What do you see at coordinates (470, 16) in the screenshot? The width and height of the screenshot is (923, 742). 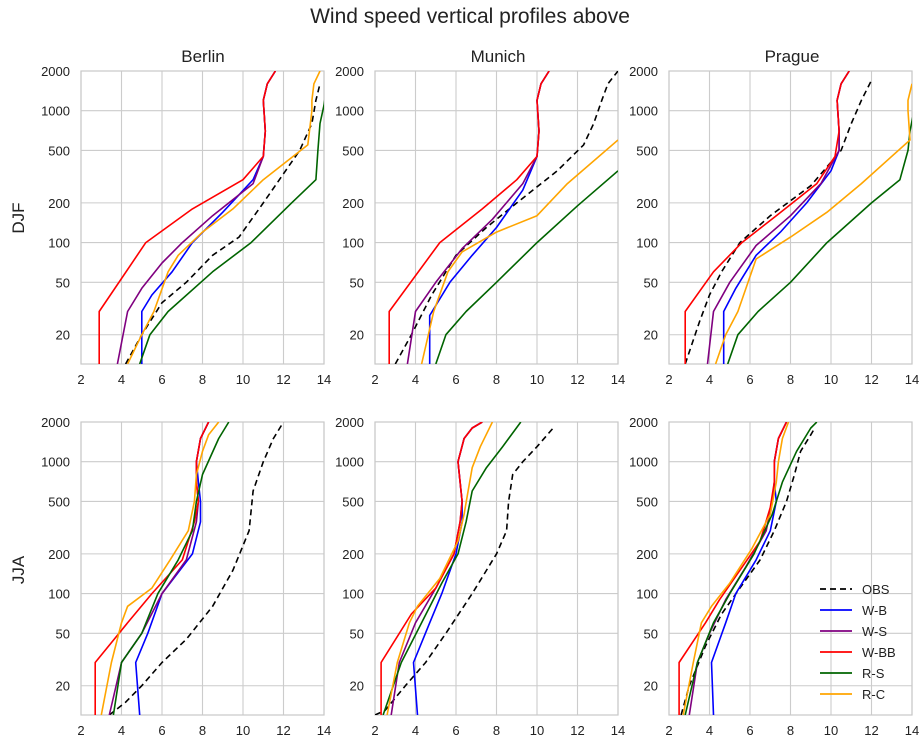 I see `figure-title: Wind speed vertical profiles above` at bounding box center [470, 16].